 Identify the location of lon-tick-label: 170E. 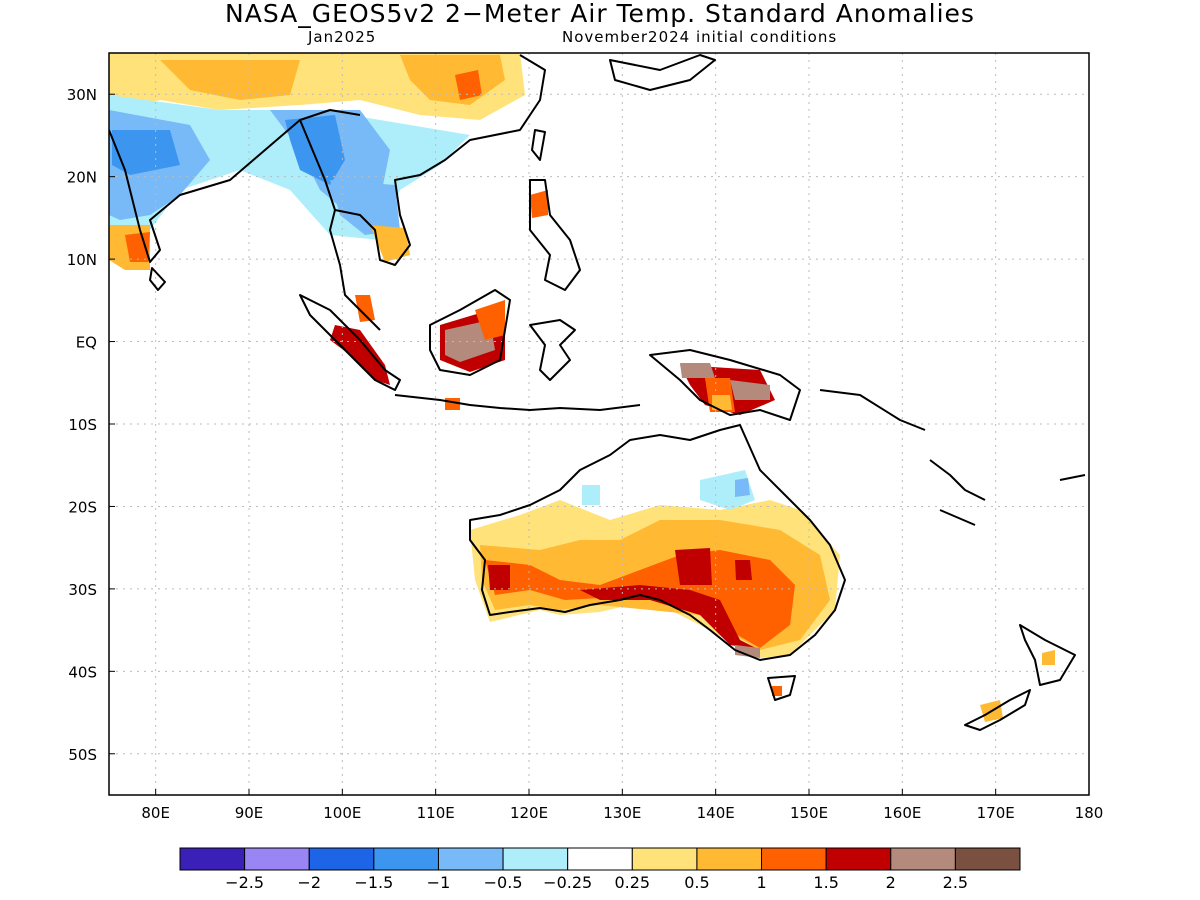
(996, 813).